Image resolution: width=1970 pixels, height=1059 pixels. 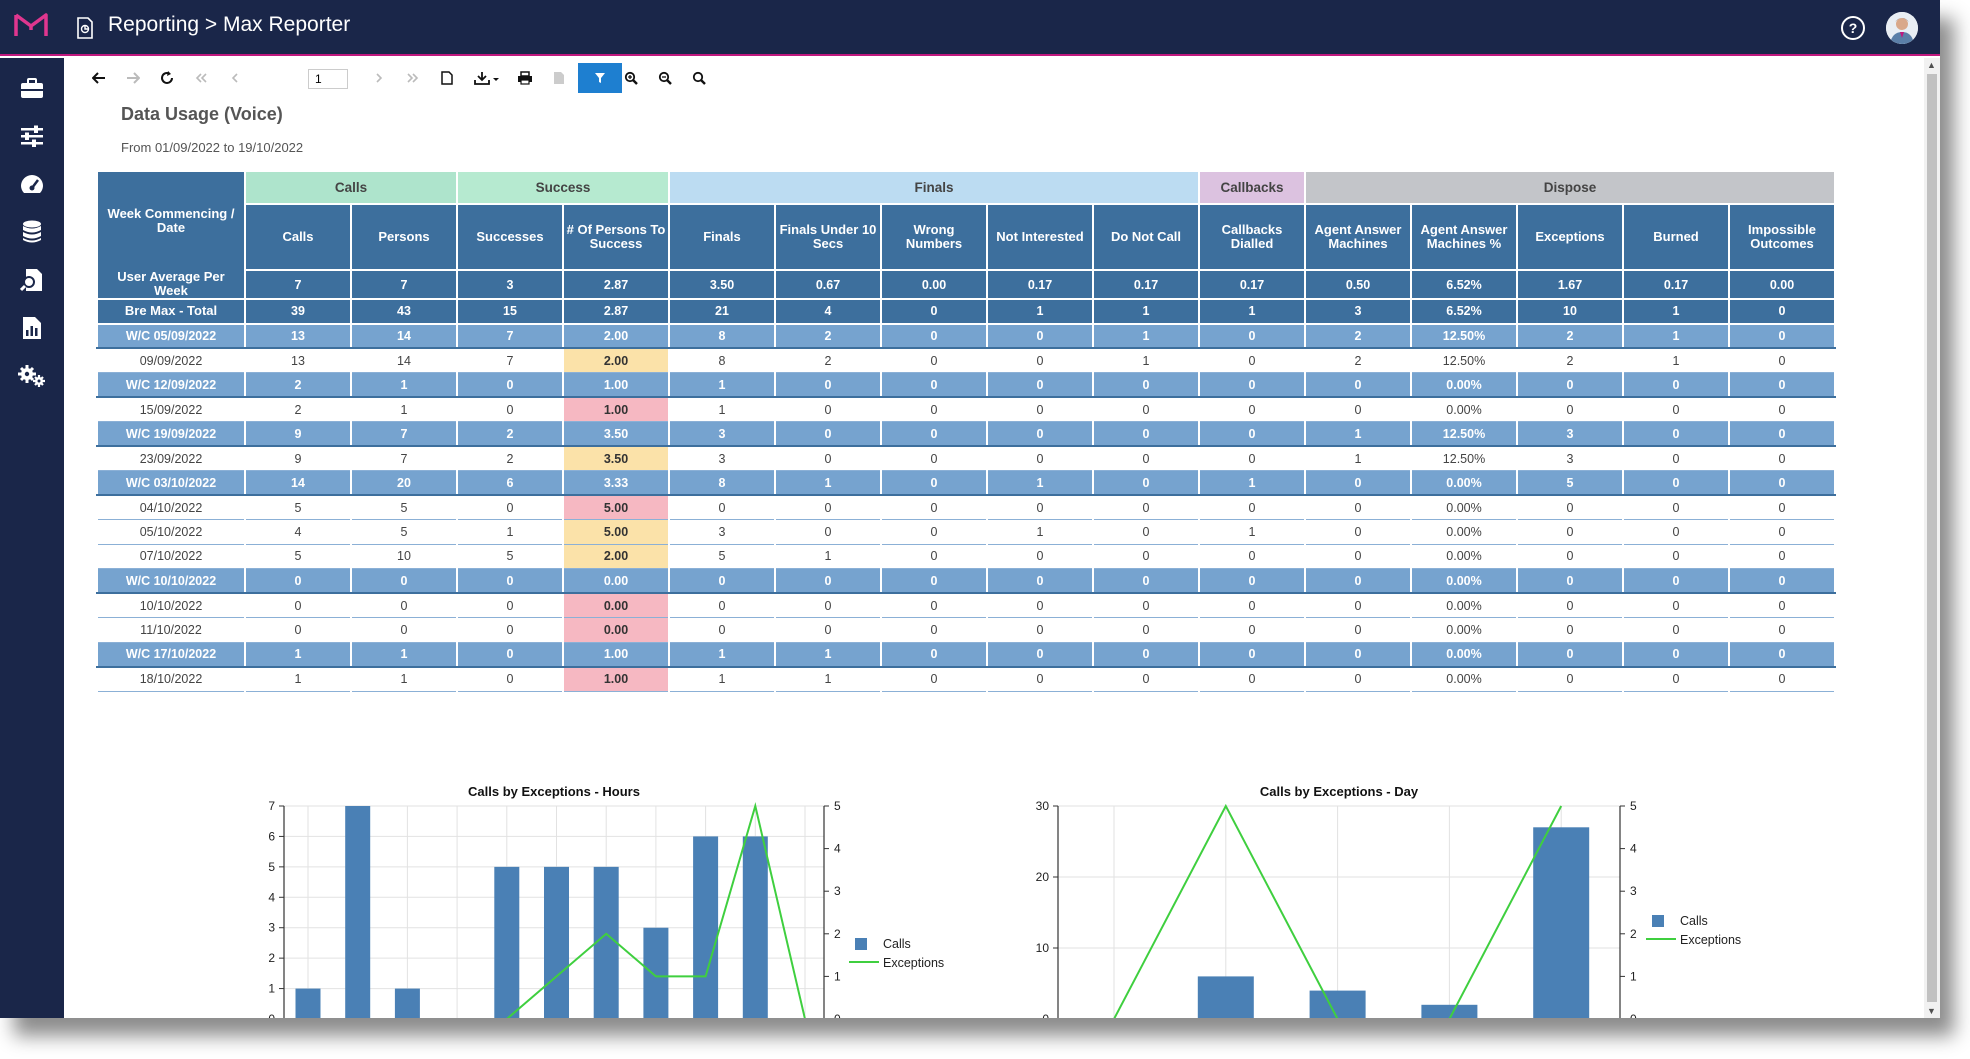 What do you see at coordinates (510, 237) in the screenshot?
I see `column-header: Successes` at bounding box center [510, 237].